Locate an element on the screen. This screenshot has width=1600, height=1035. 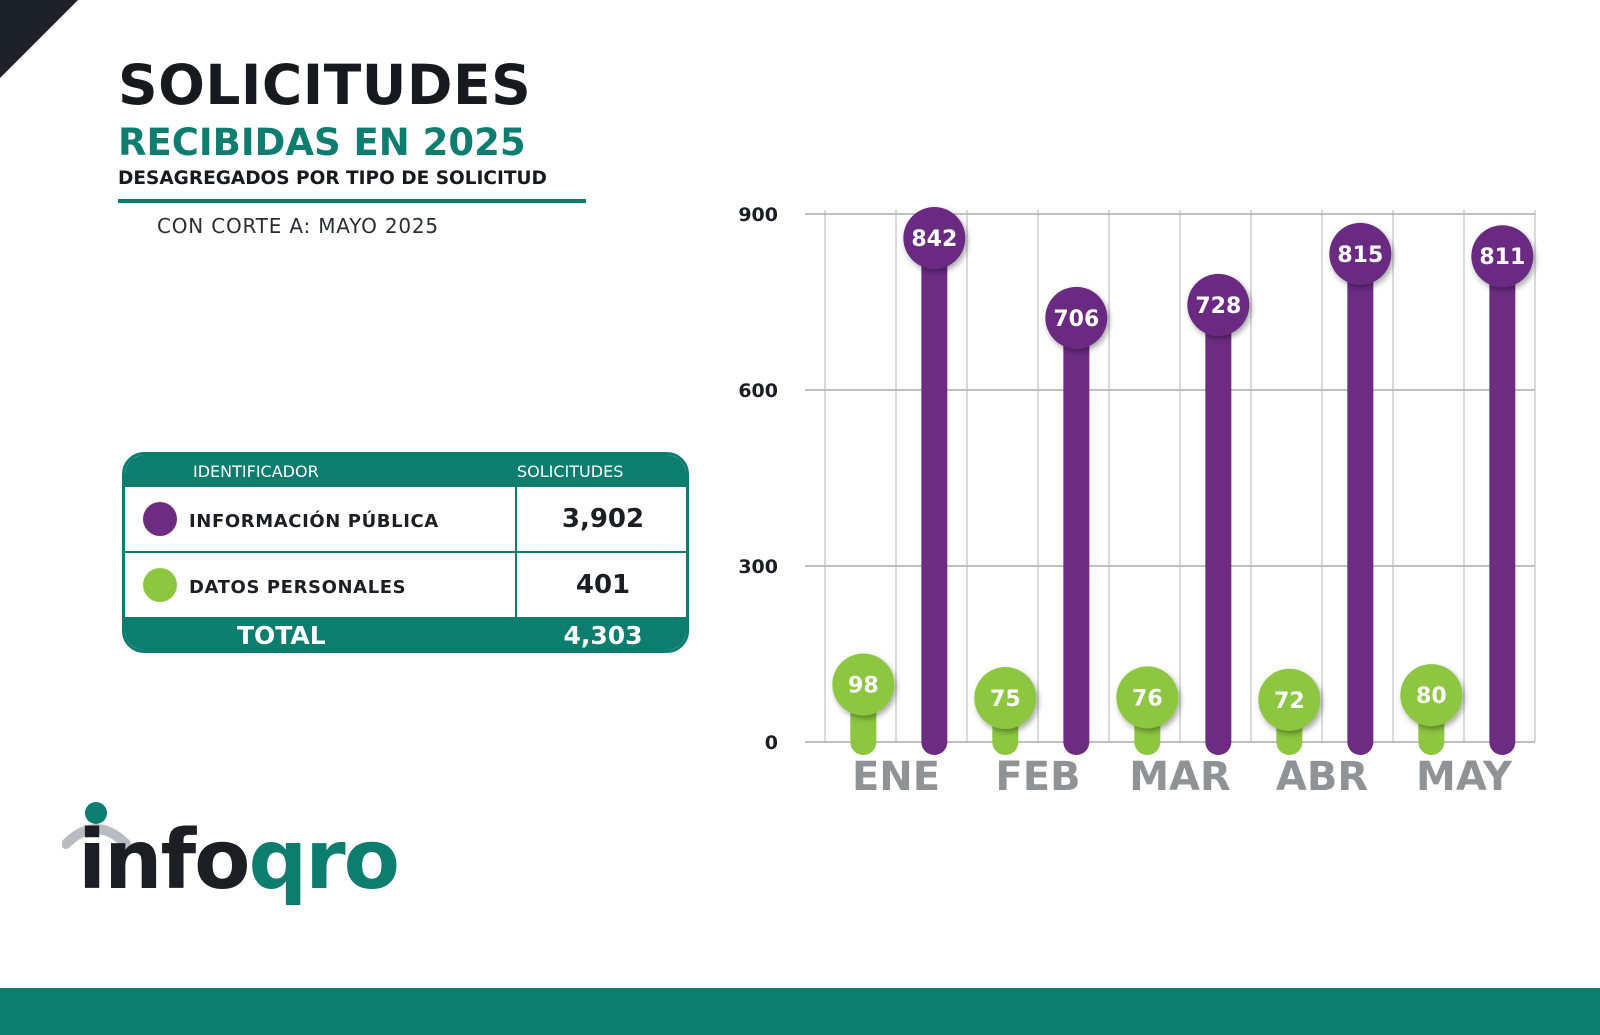
purple-dot-icon is located at coordinates (160, 519).